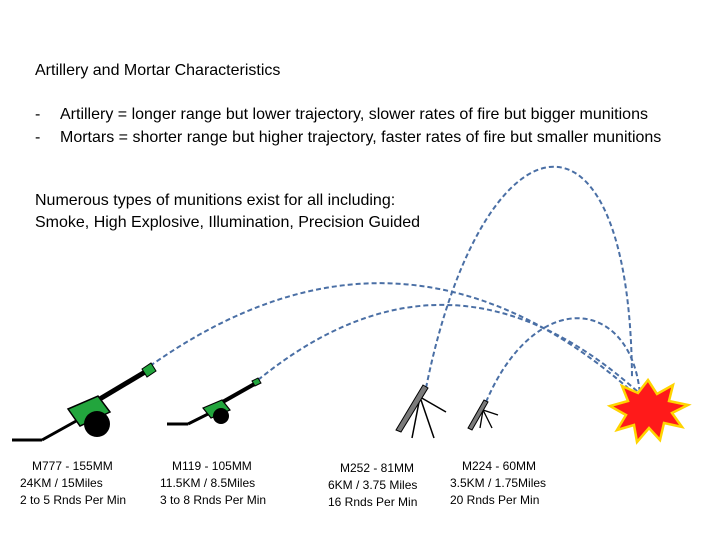 The height and width of the screenshot is (540, 720). Describe the element at coordinates (499, 466) in the screenshot. I see `spec-m224-name: M224 - 60MM` at that location.